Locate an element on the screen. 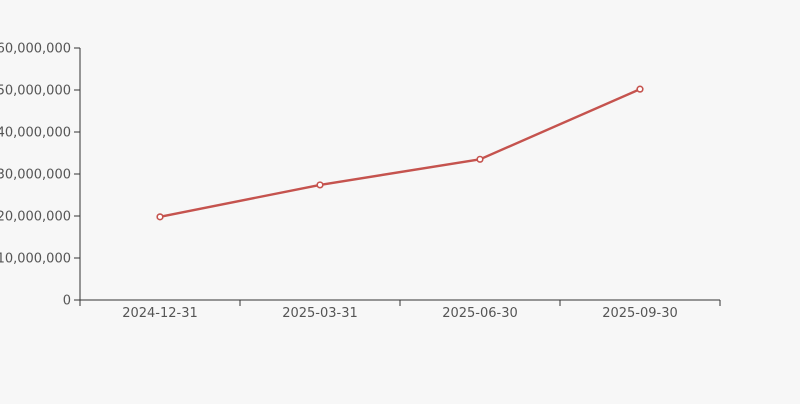 The width and height of the screenshot is (800, 404). x-axis-tick-label: 2024-12-31 is located at coordinates (160, 313).